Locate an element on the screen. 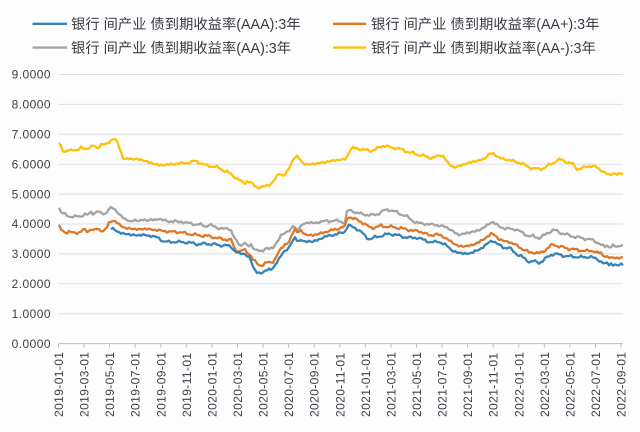 The height and width of the screenshot is (432, 640). svg-text: 2019-03-01 is located at coordinates (85, 384).